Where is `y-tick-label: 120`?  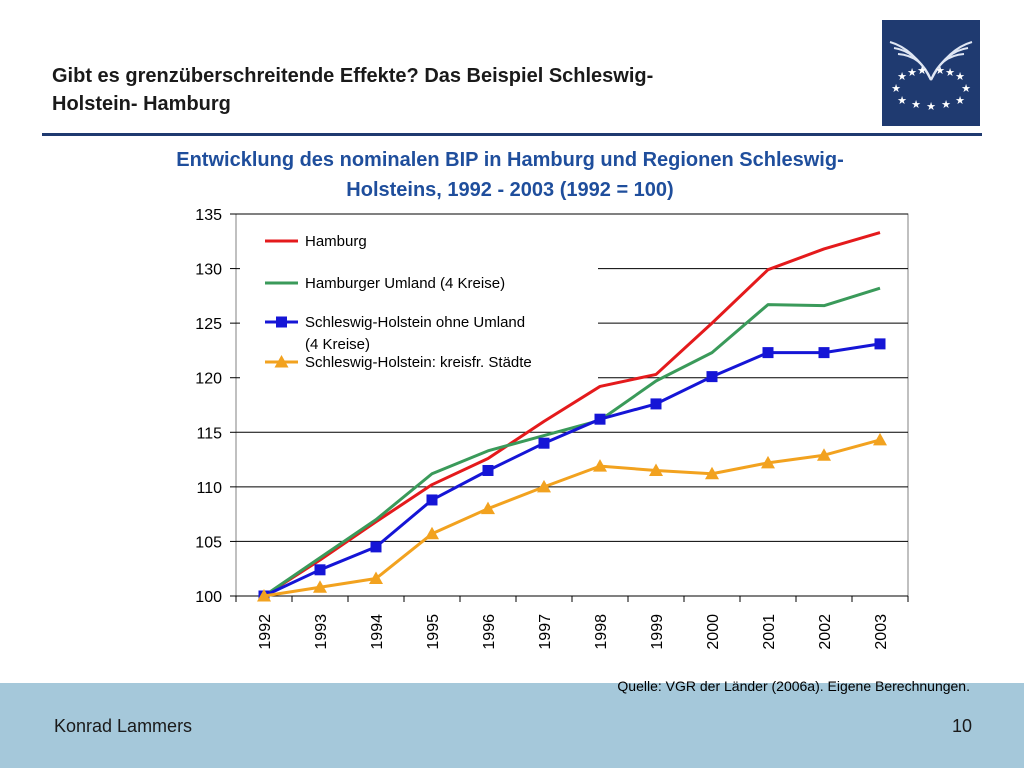
y-tick-label: 120 is located at coordinates (208, 379).